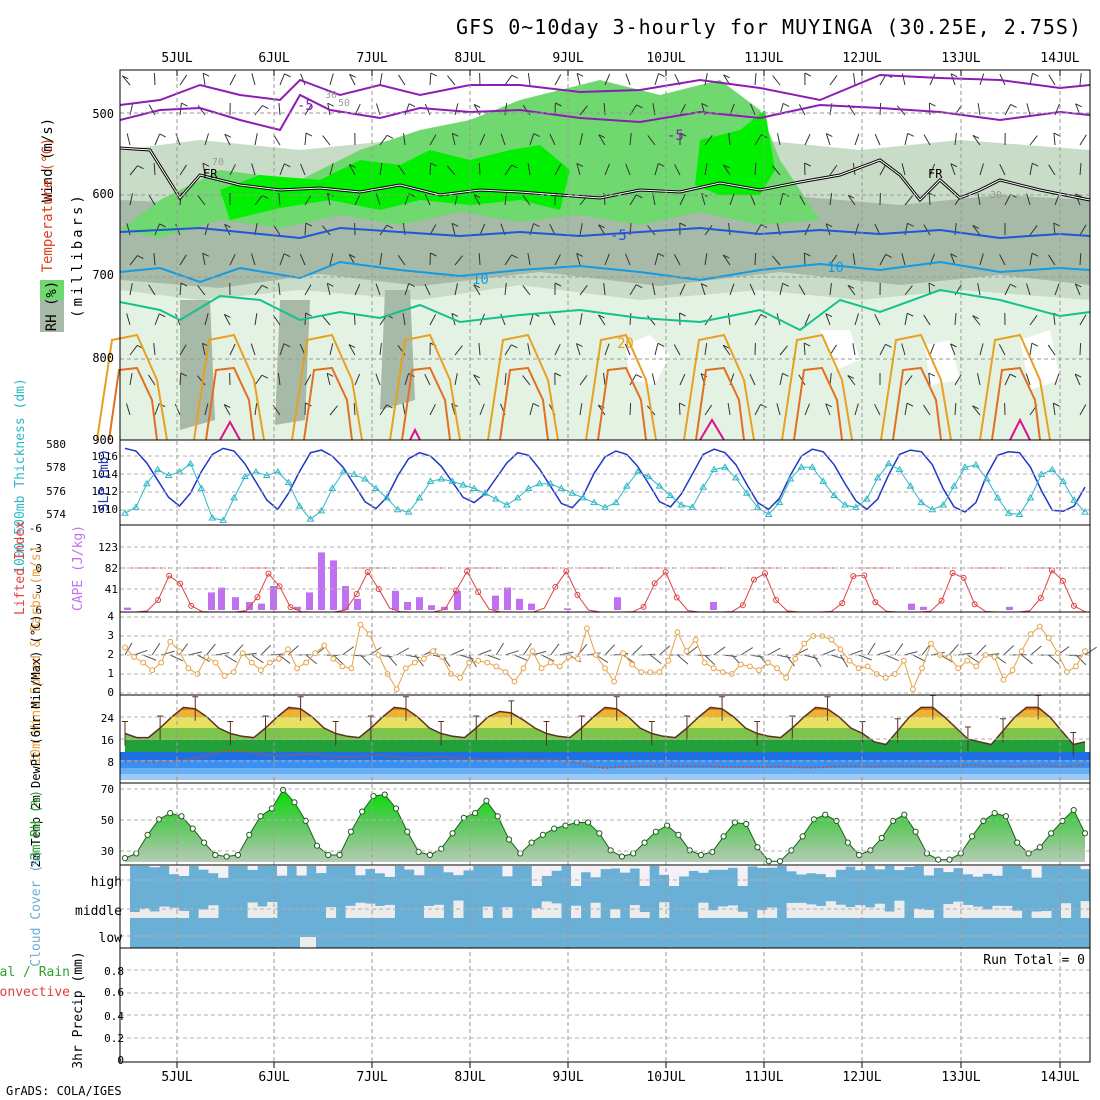 This screenshot has width=1100, height=1100. Describe the element at coordinates (105, 509) in the screenshot. I see `slp-tick-1010: 1010` at that location.